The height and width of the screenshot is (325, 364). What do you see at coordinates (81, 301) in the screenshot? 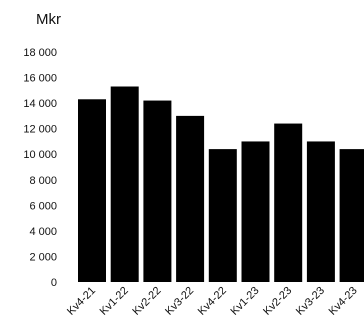
I see `x-tick-label: Kv4-21` at bounding box center [81, 301].